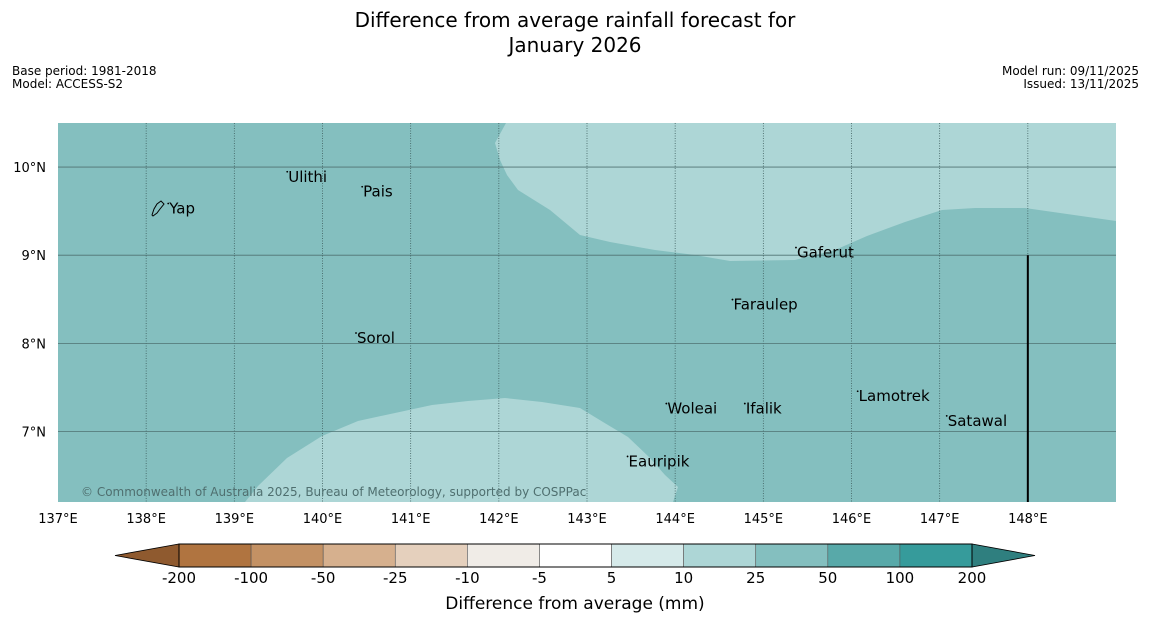 This screenshot has height=644, width=1150. I want to click on colorbar-tick-label: 200, so click(972, 578).